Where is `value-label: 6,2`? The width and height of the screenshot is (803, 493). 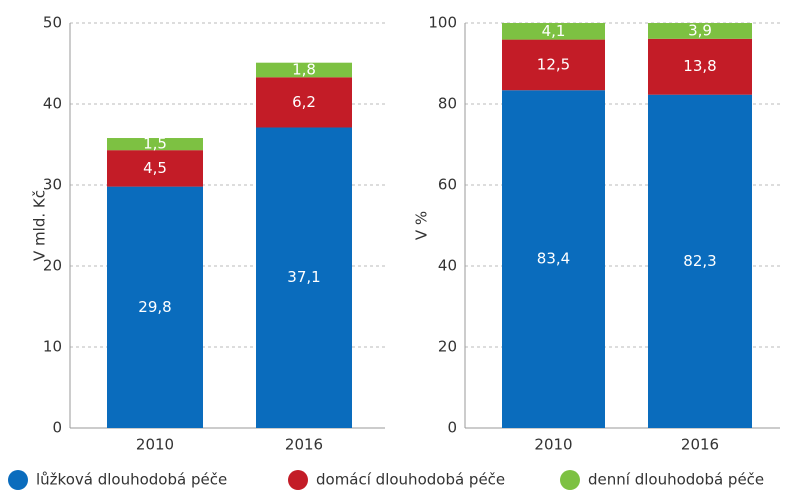
value-label: 6,2 is located at coordinates (304, 102).